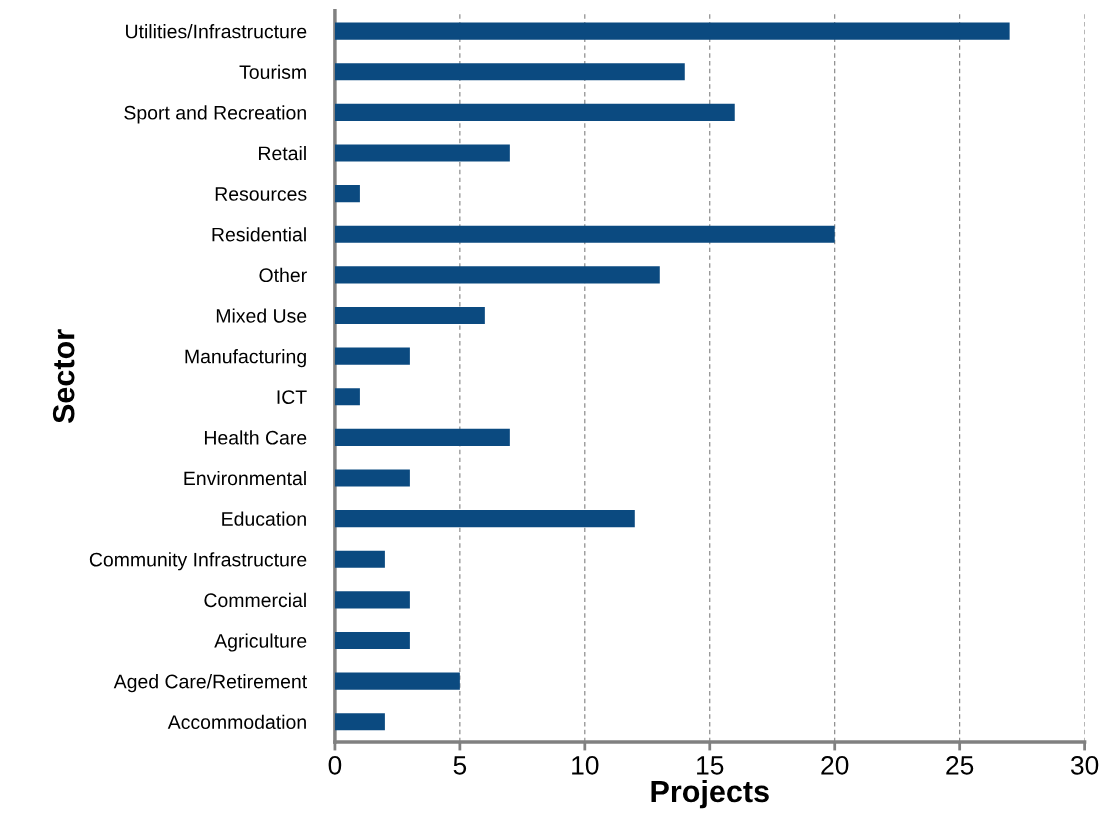 The width and height of the screenshot is (1109, 831). I want to click on x-tick-label: 15, so click(710, 765).